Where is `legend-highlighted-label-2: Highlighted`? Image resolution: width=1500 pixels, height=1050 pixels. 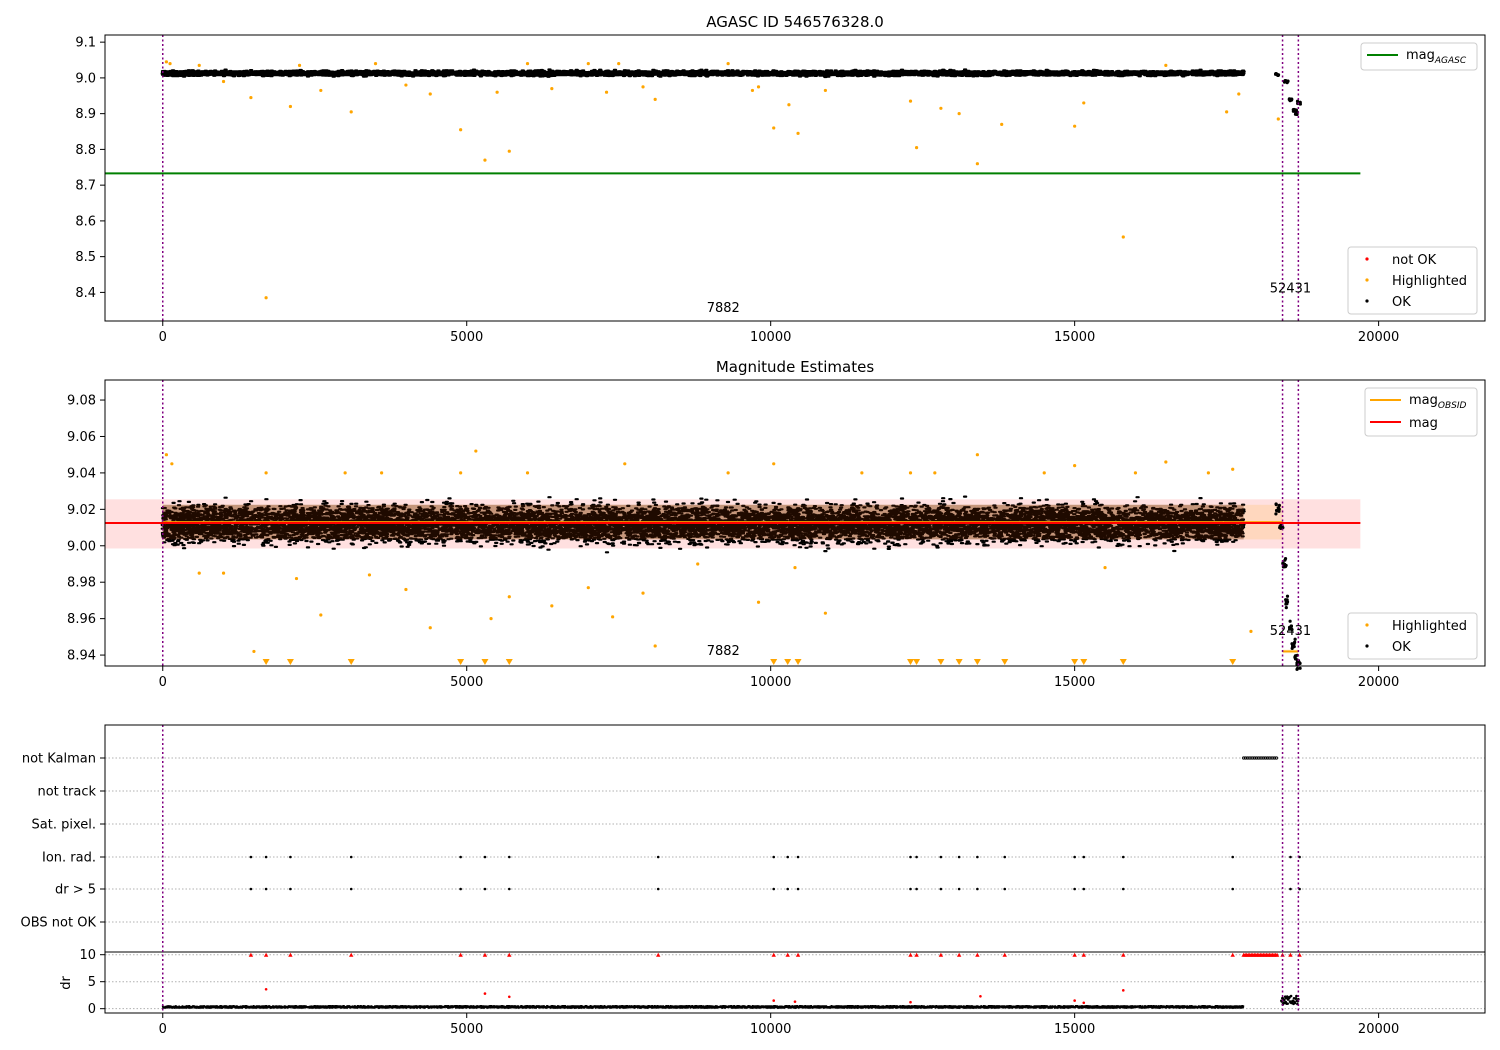
legend-highlighted-label-2: Highlighted is located at coordinates (1429, 626).